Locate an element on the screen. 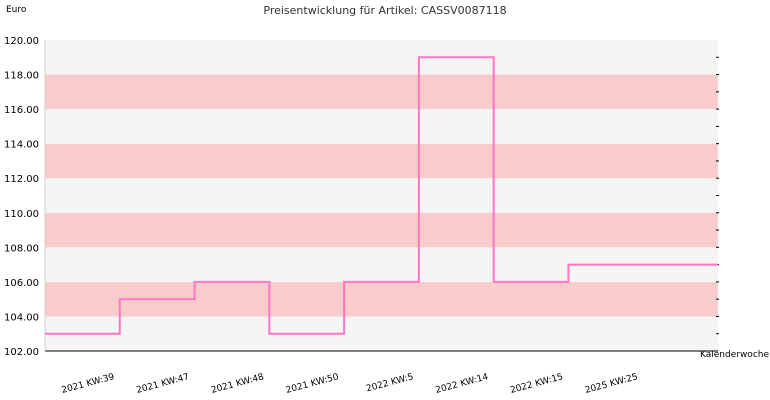 The height and width of the screenshot is (400, 770). y-tick-label: 106.00 is located at coordinates (21, 283).